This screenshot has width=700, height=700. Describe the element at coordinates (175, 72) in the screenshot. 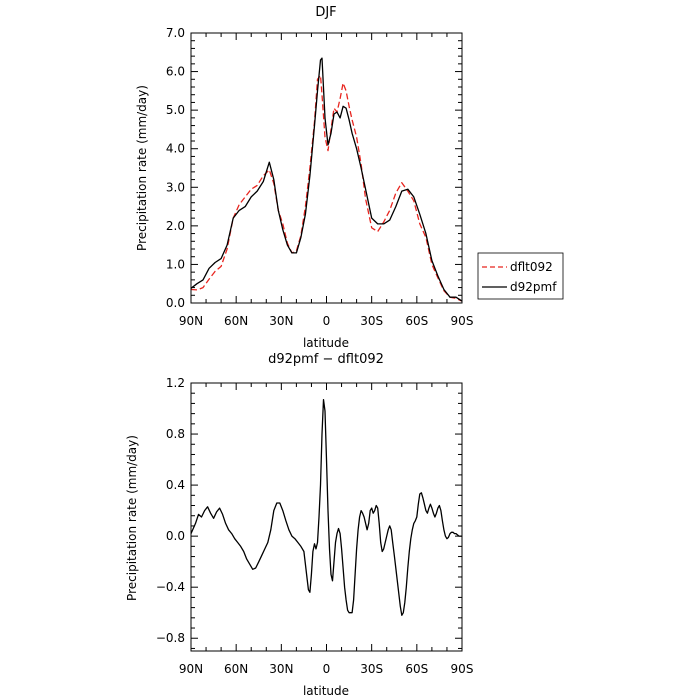

I see `y-tick-label: 6.0` at that location.